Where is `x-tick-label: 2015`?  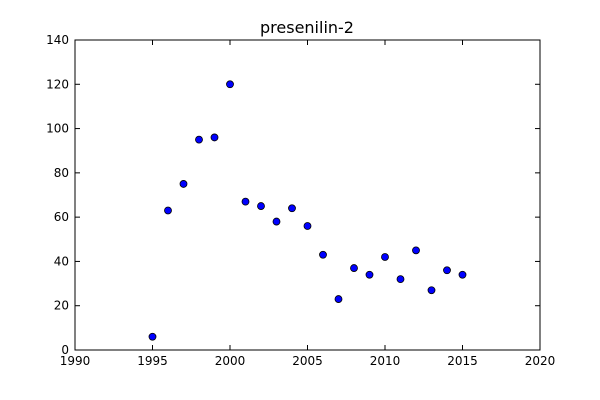
x-tick-label: 2015 is located at coordinates (462, 361).